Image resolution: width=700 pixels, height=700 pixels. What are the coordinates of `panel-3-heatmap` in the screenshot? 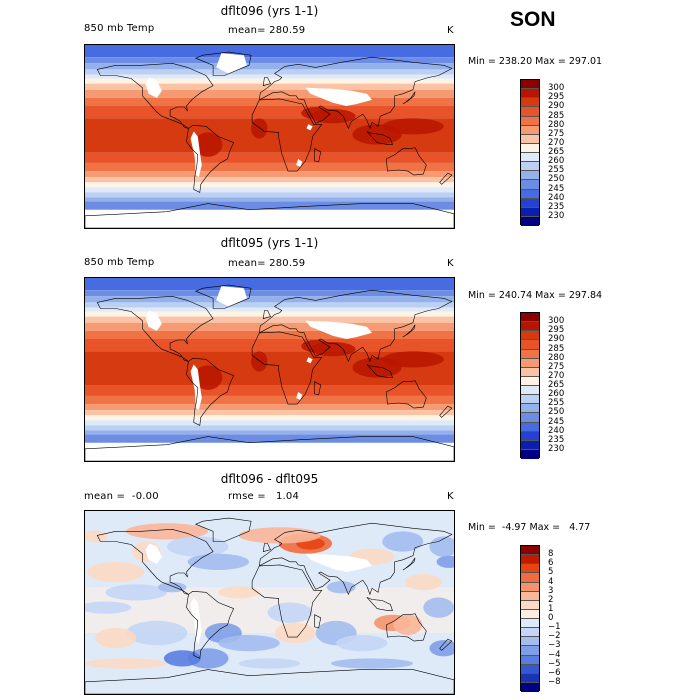 It's located at (269, 602).